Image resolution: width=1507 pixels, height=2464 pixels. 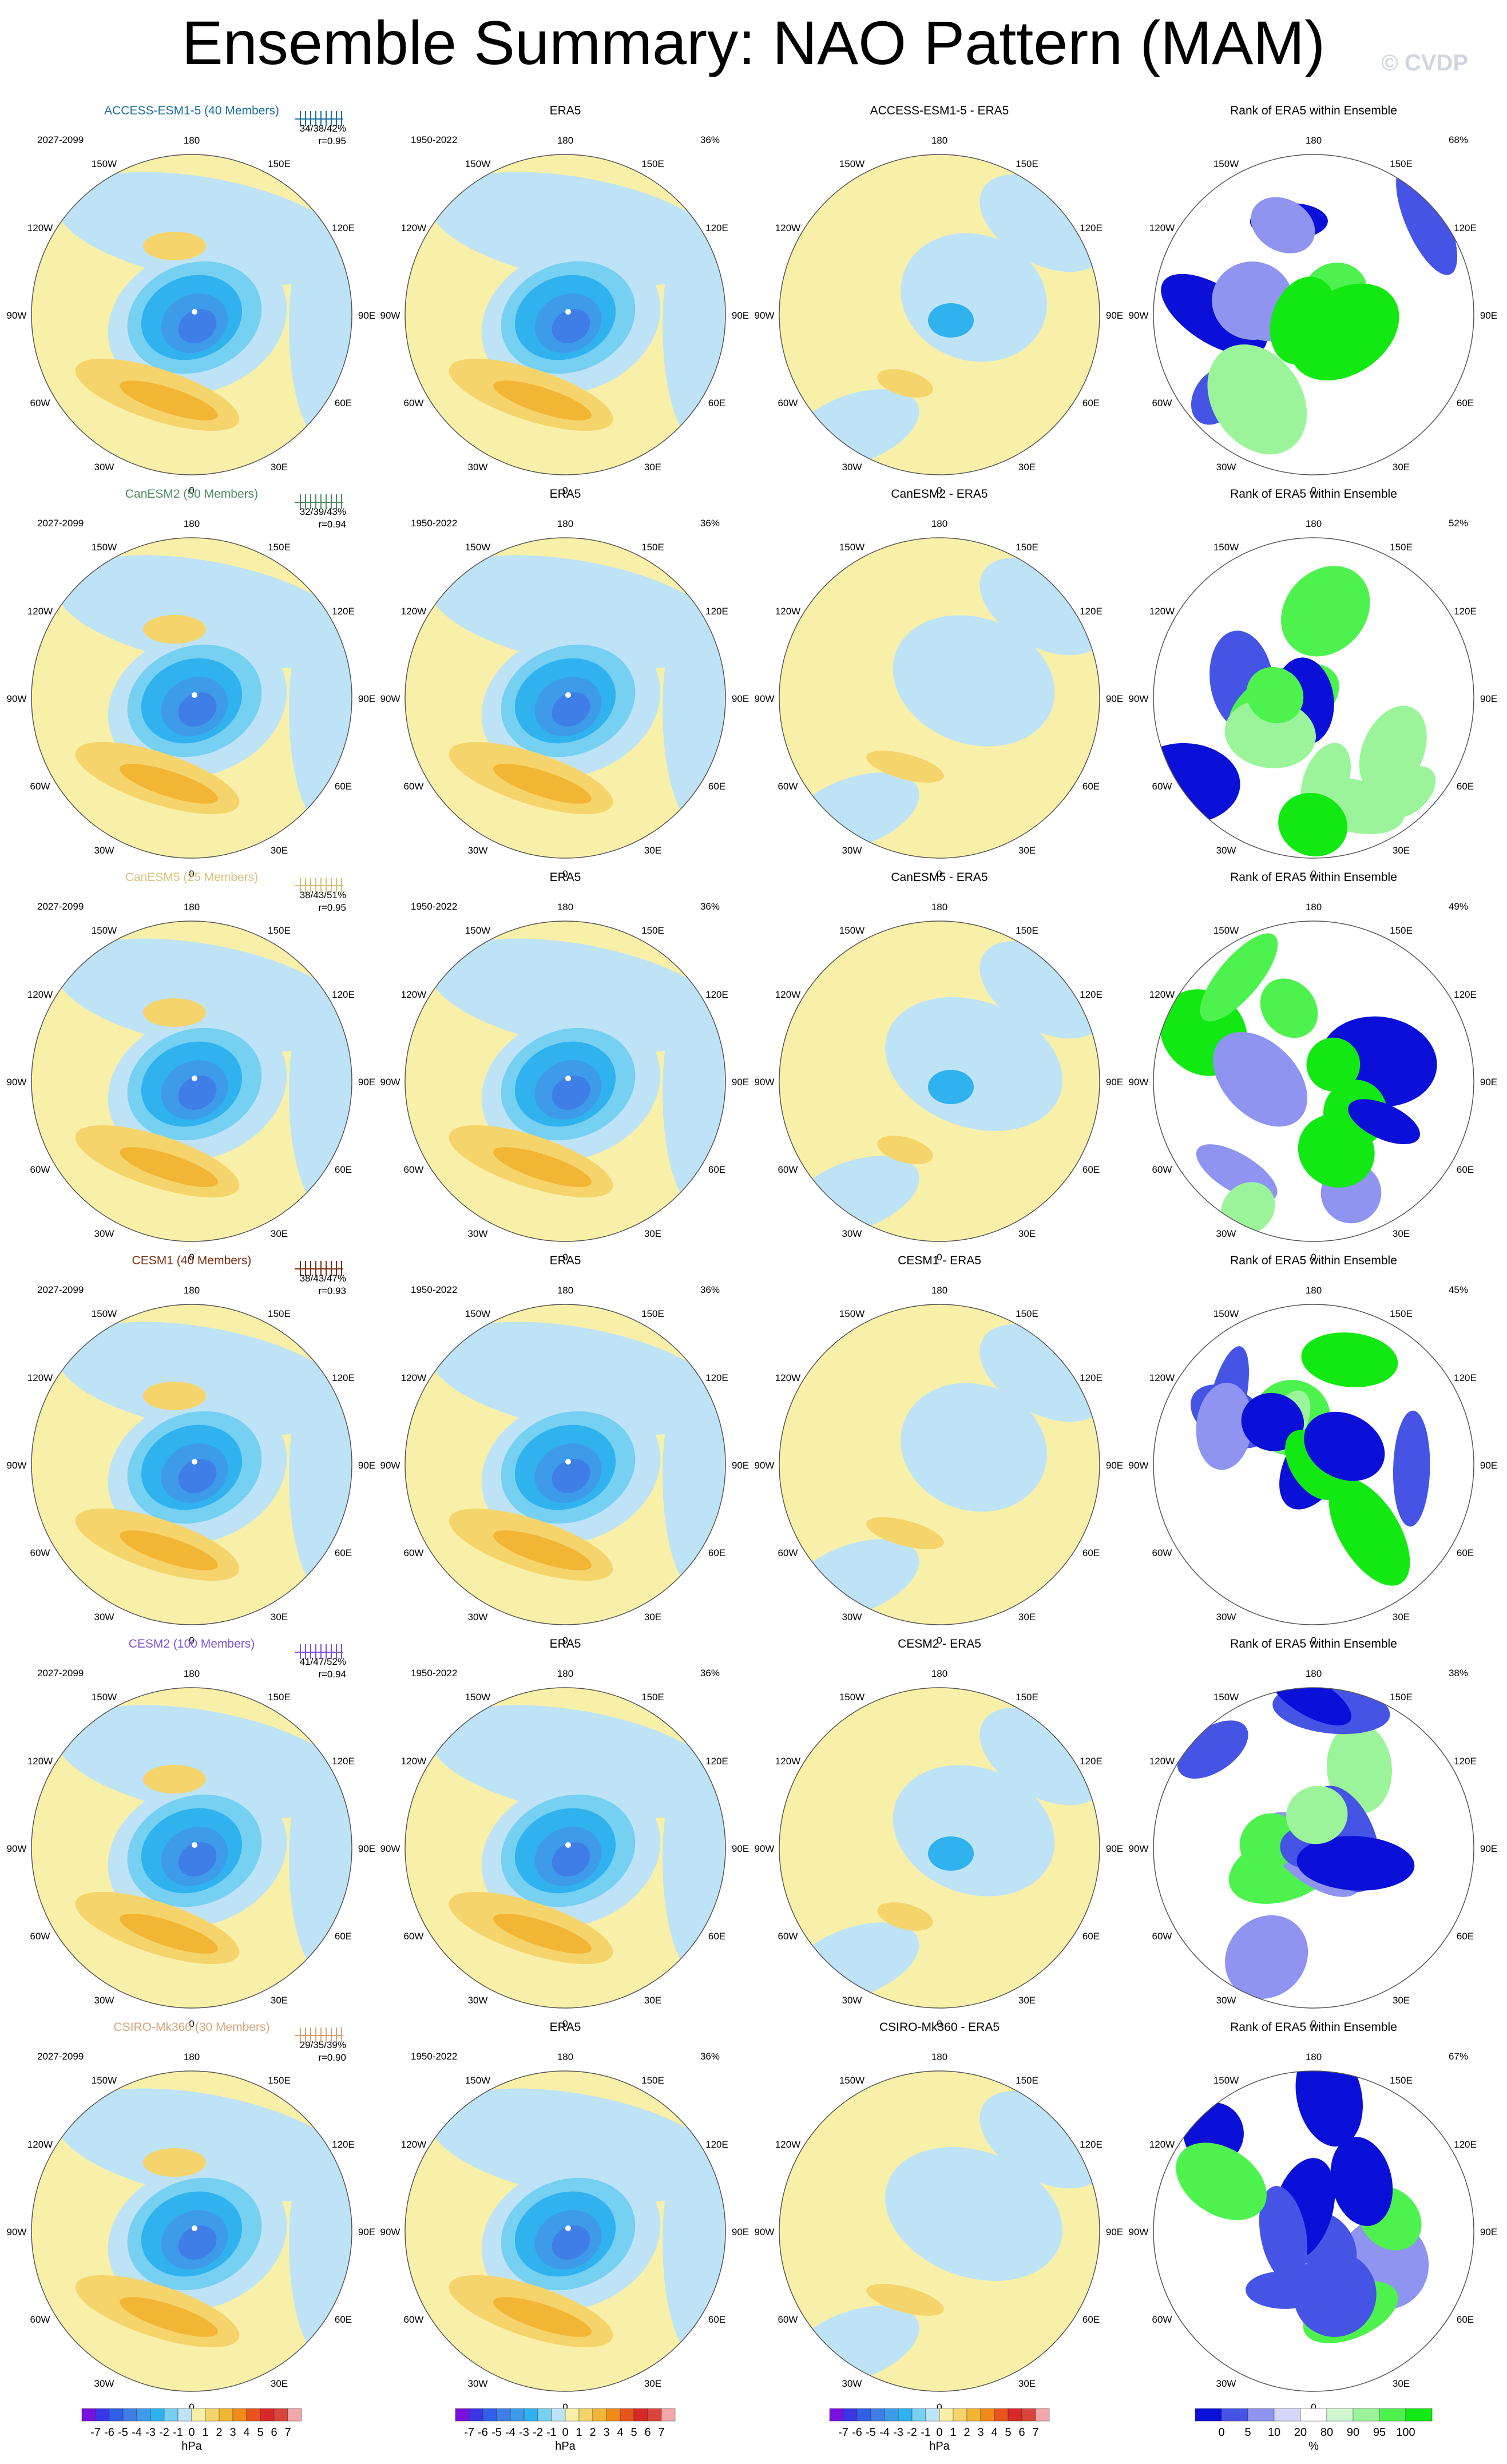 I want to click on colorbar-tick-label: 90, so click(x=1353, y=2432).